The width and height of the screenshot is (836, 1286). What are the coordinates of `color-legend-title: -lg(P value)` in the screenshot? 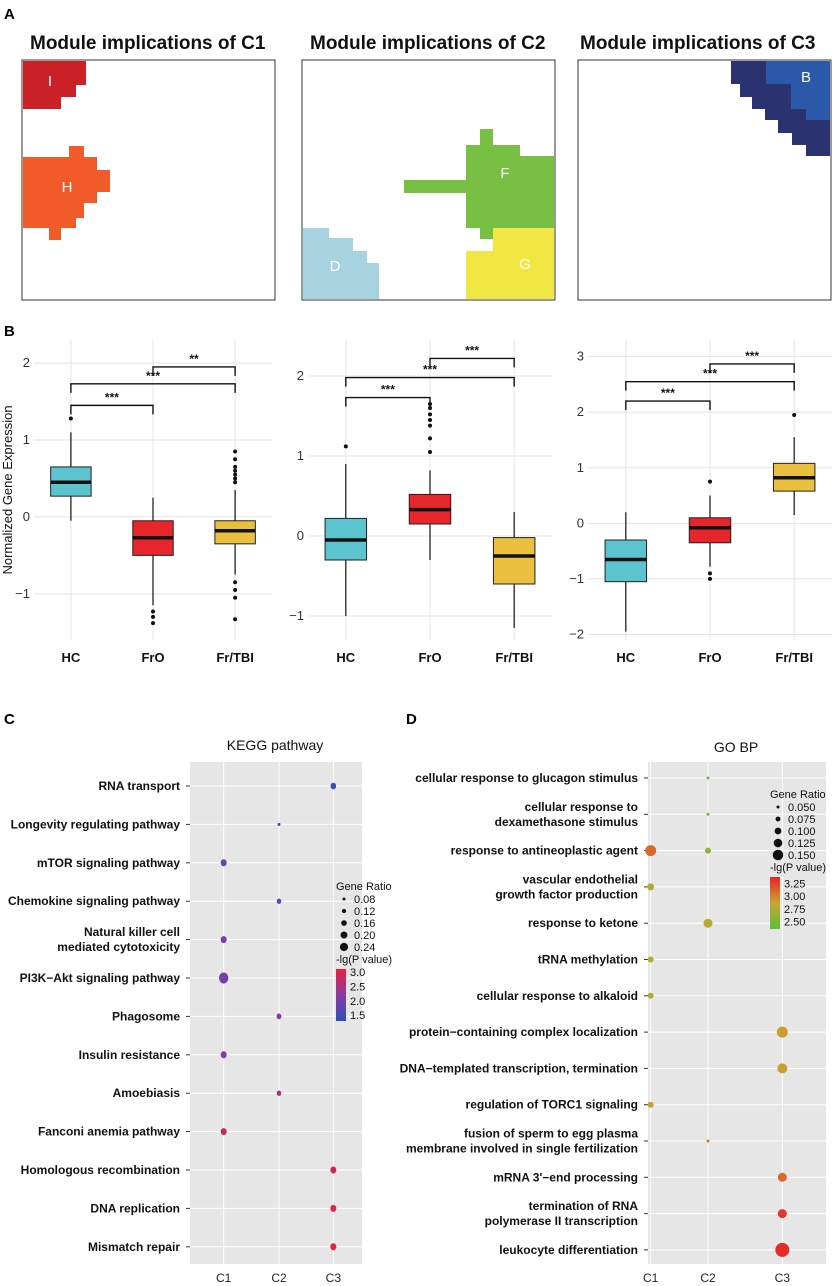 It's located at (798, 868).